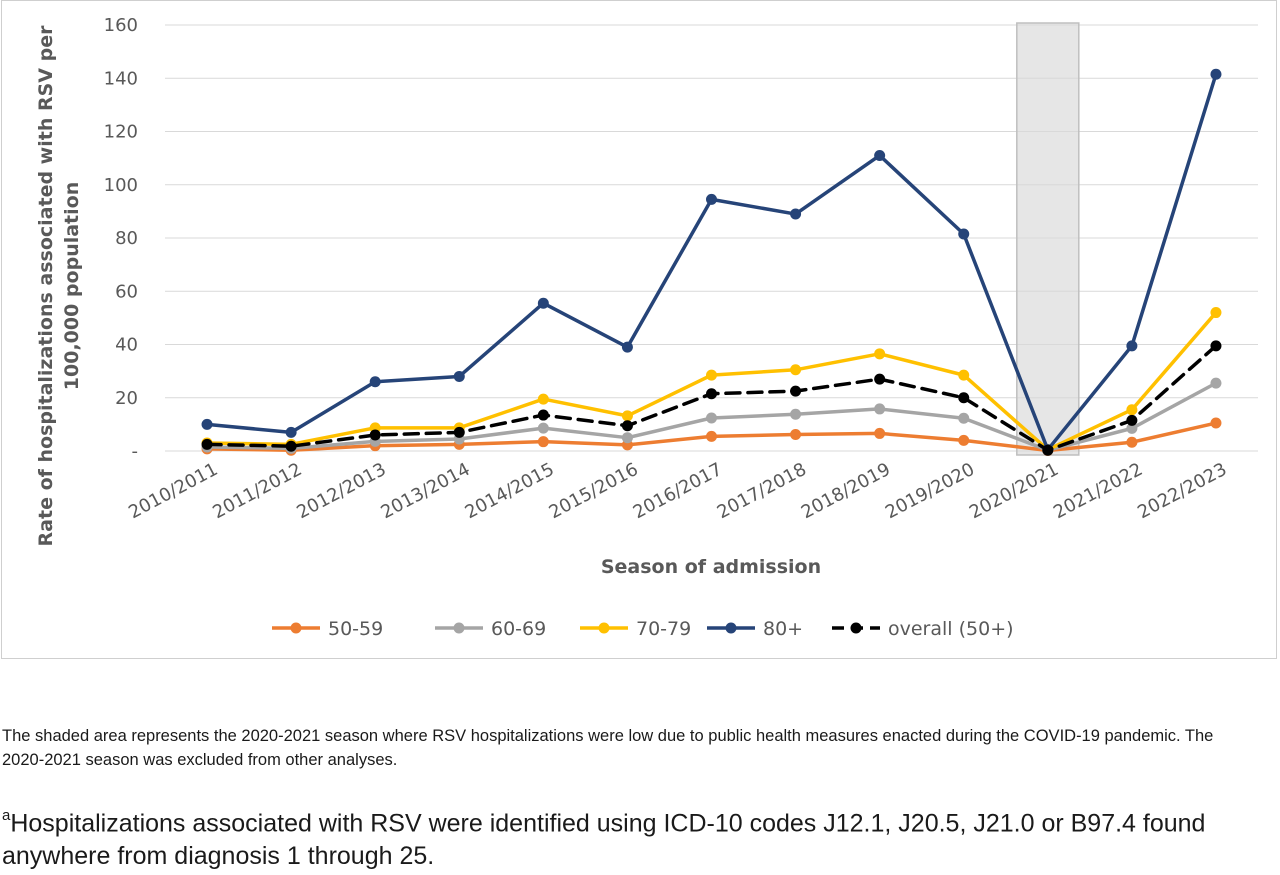 This screenshot has height=875, width=1280. I want to click on x-tick-label: 2011/2012, so click(257, 491).